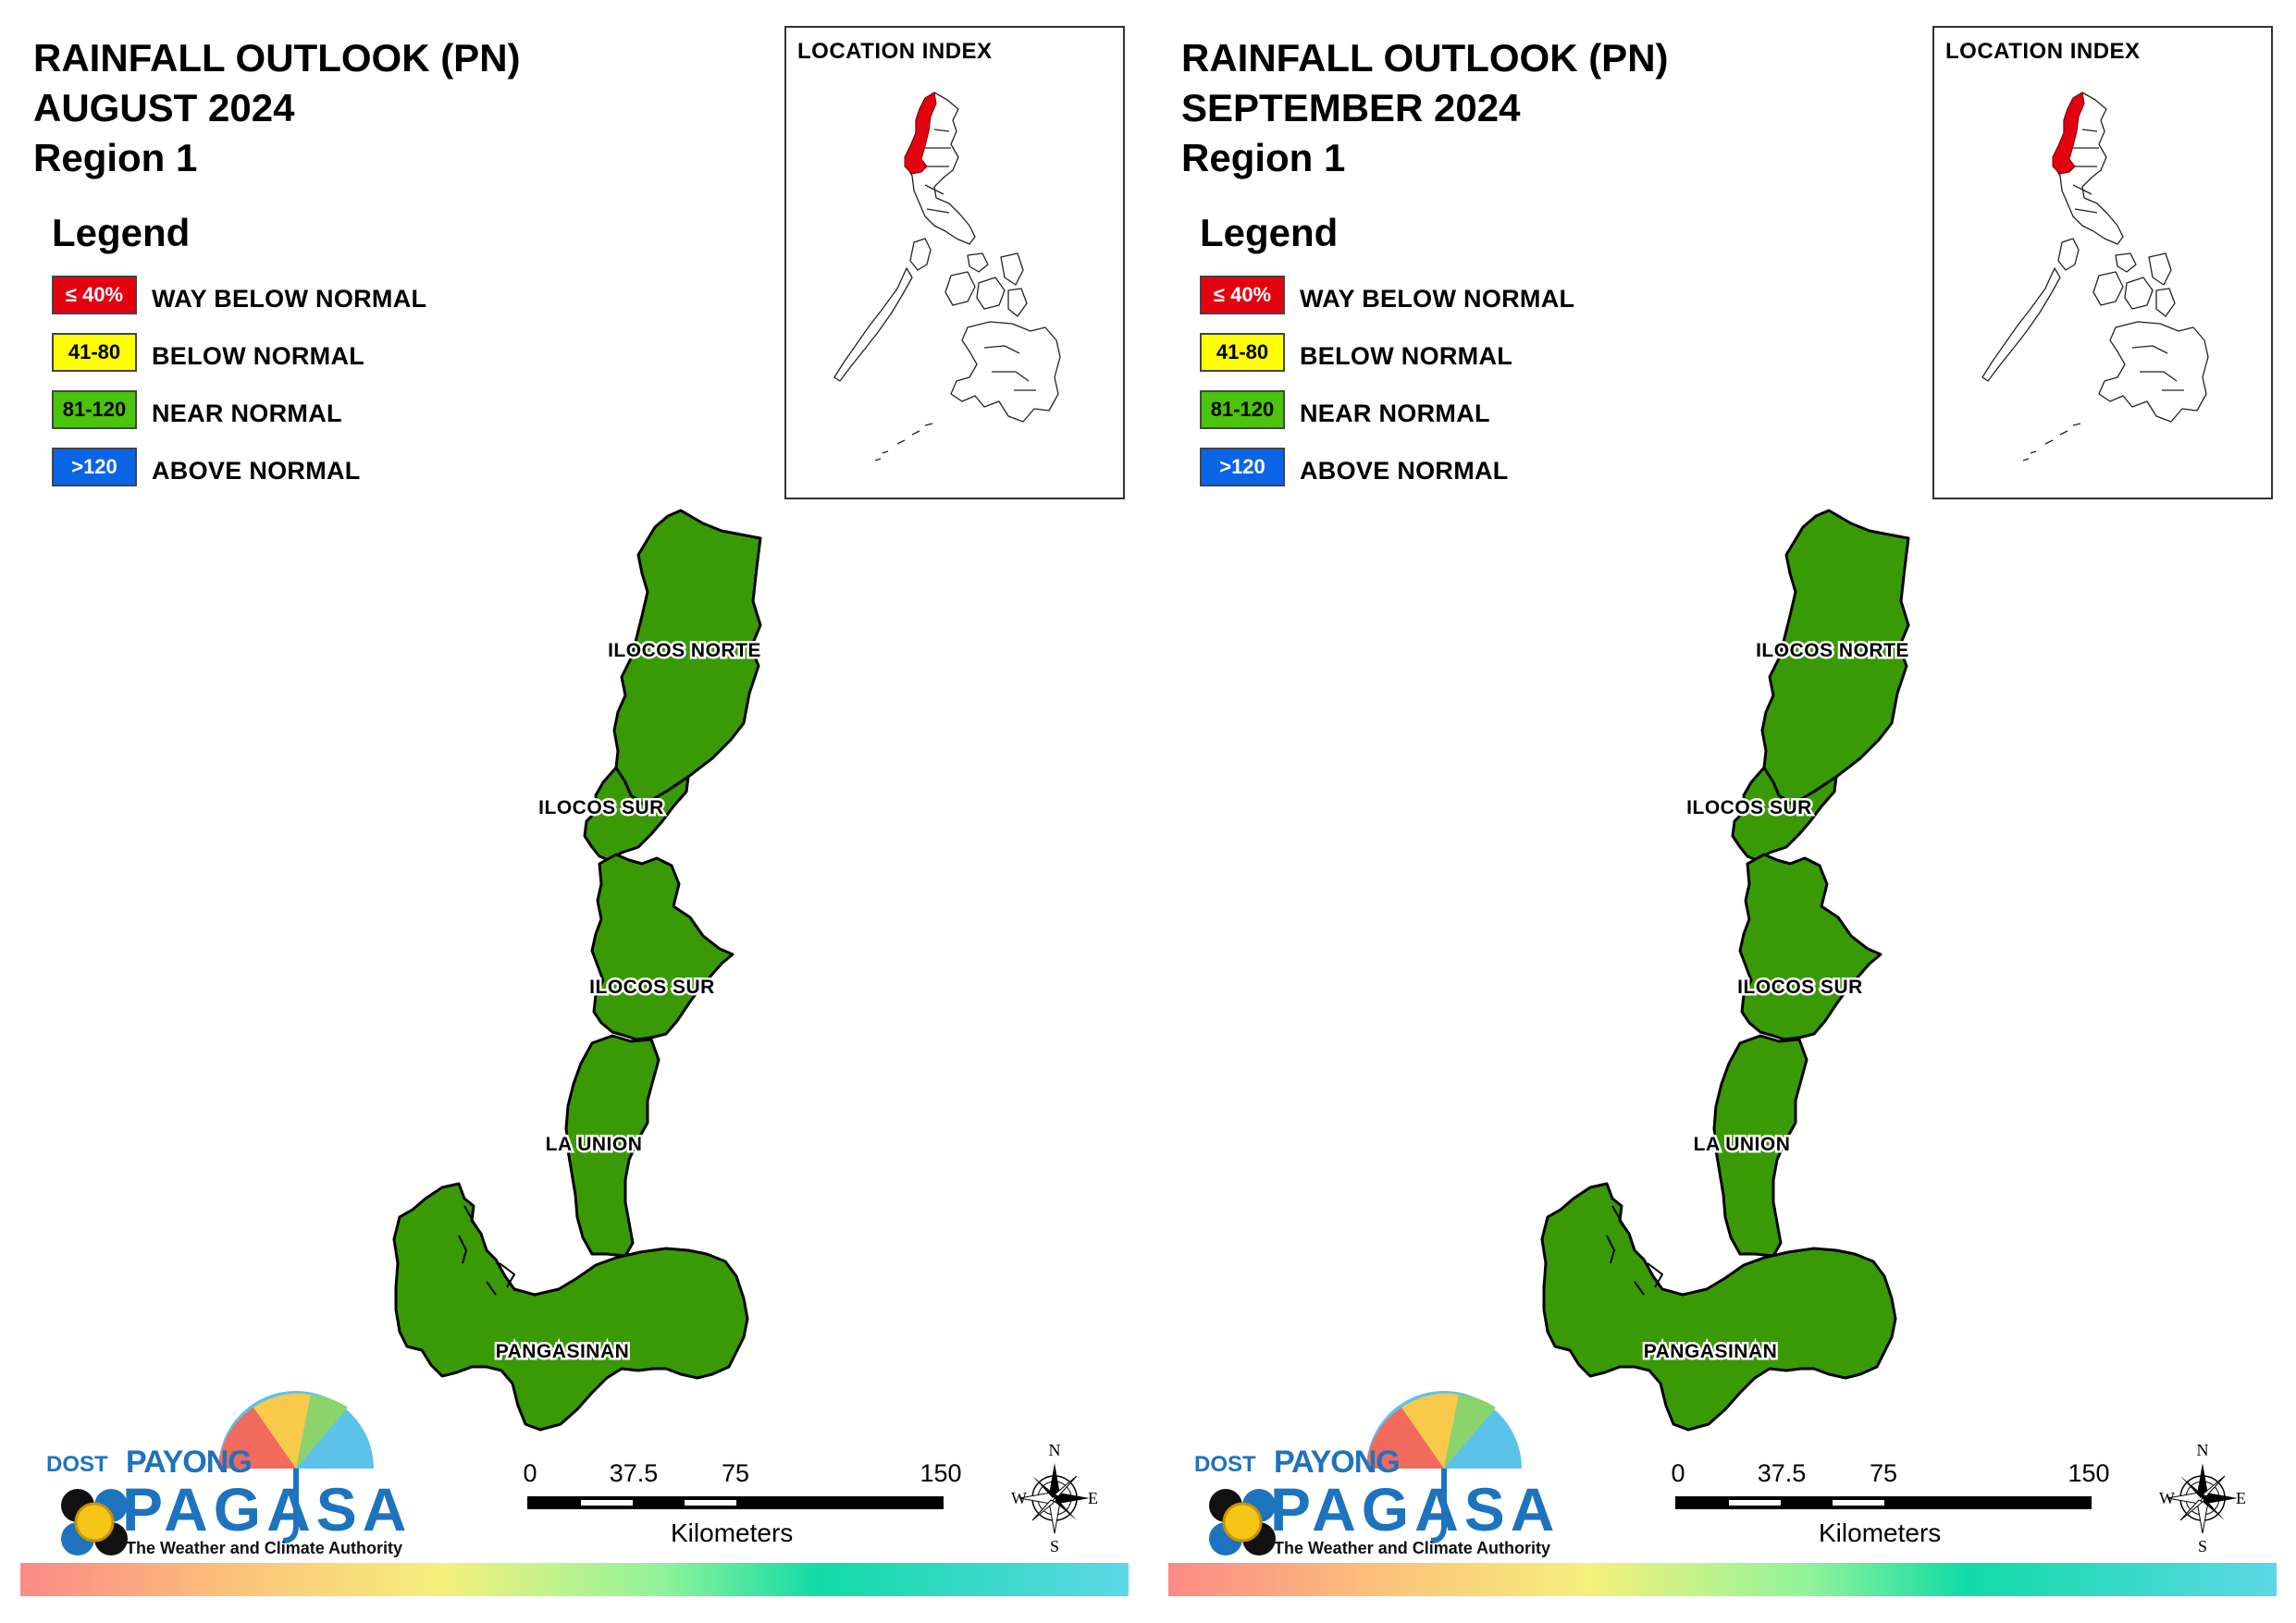 Image resolution: width=2296 pixels, height=1623 pixels. Describe the element at coordinates (1242, 409) in the screenshot. I see `legend-swatch: 81-120` at that location.